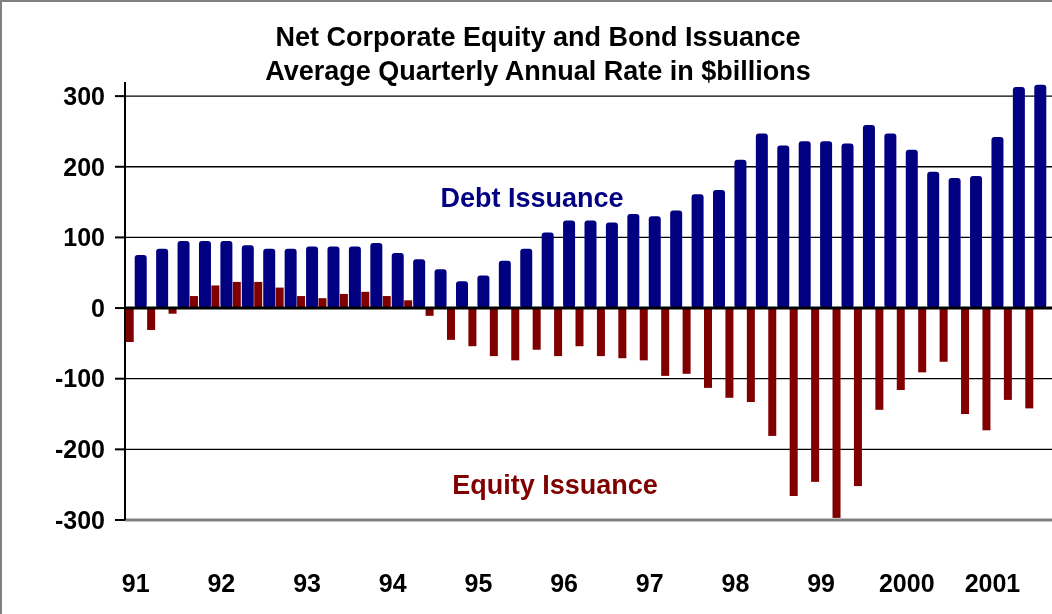 The width and height of the screenshot is (1052, 614). What do you see at coordinates (649, 582) in the screenshot?
I see `x-tick-label: 97` at bounding box center [649, 582].